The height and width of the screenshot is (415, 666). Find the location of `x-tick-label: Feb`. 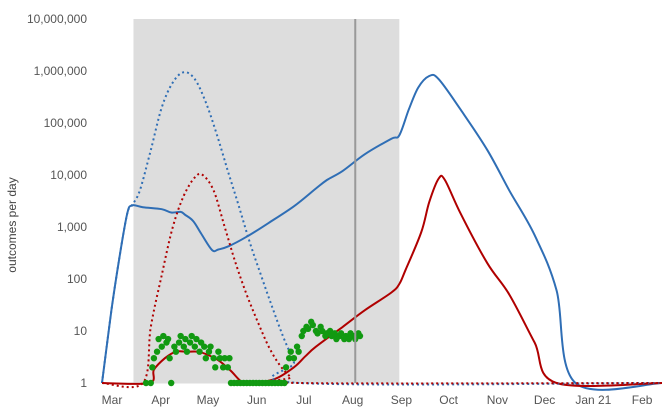

x-tick-label: Feb is located at coordinates (642, 400).